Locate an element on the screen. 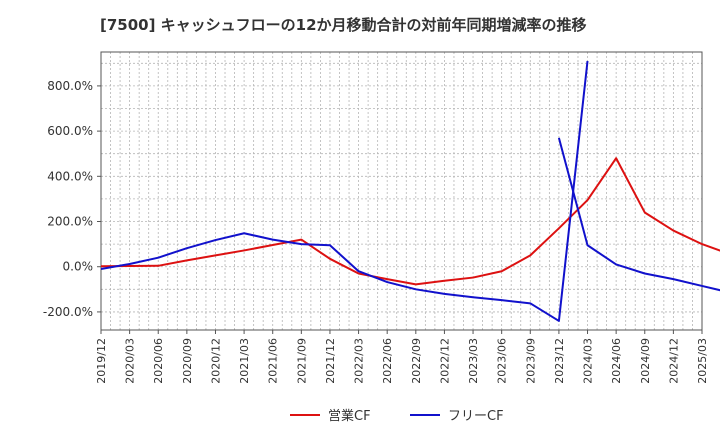  x-tick-label: 2020/06 is located at coordinates (158, 361).